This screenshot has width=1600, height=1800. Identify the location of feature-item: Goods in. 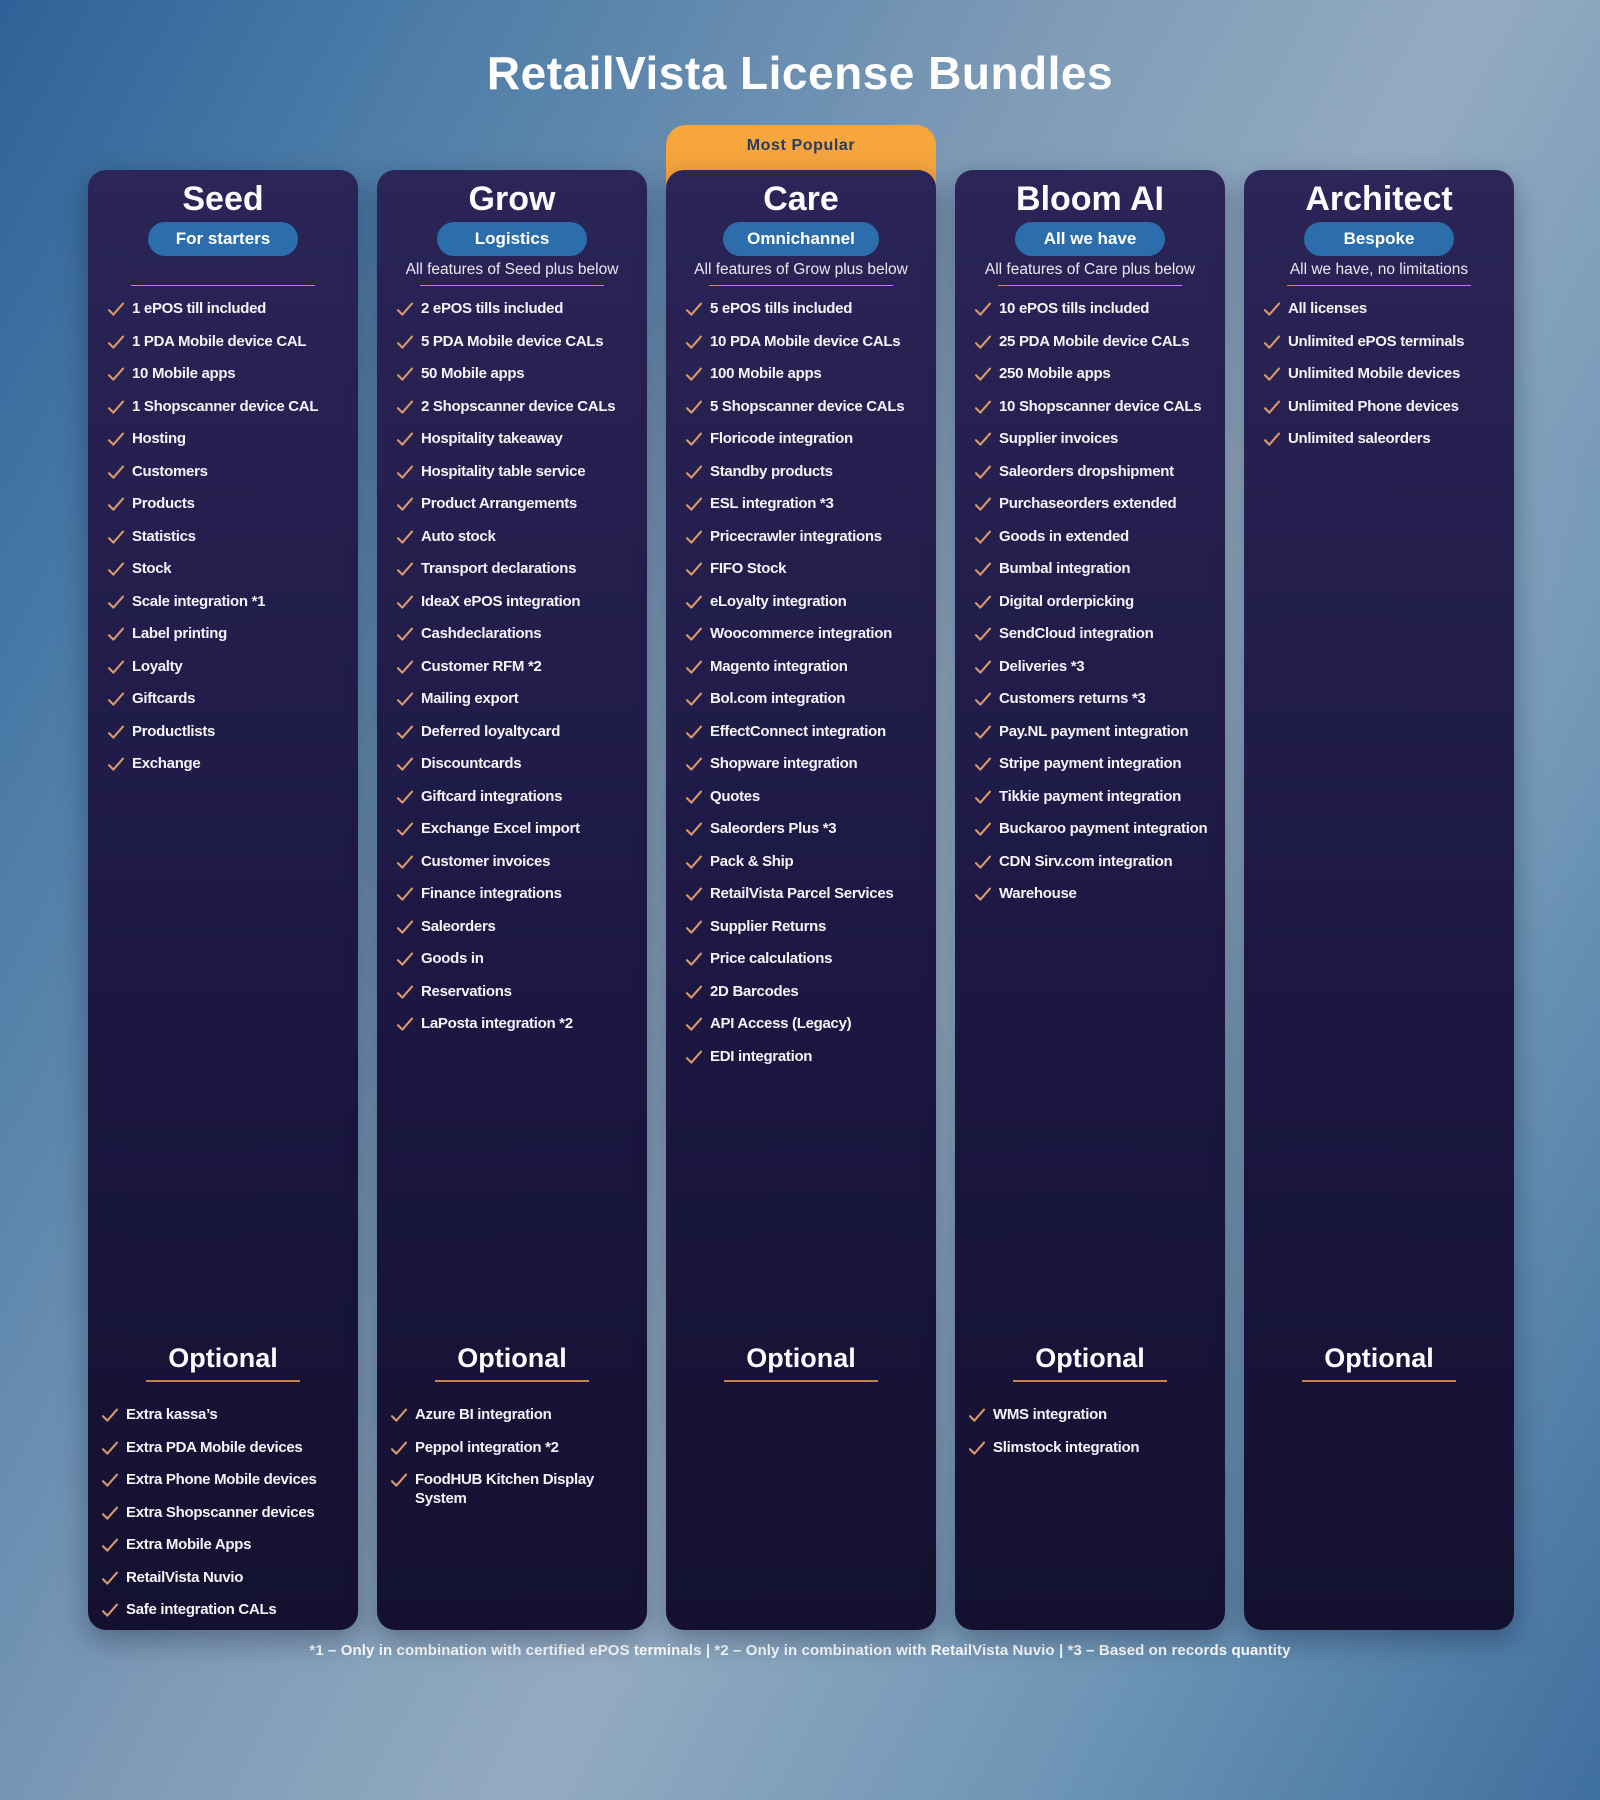
(515, 959).